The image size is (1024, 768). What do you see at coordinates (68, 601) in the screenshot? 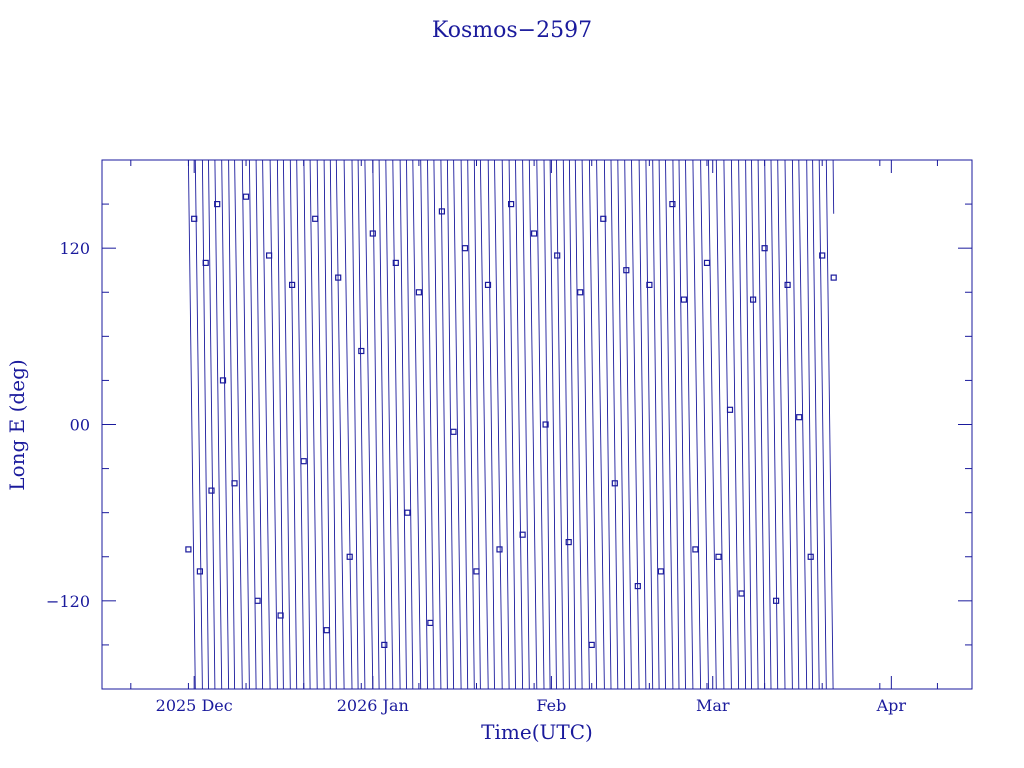
I see `y-tick-label: −120` at bounding box center [68, 601].